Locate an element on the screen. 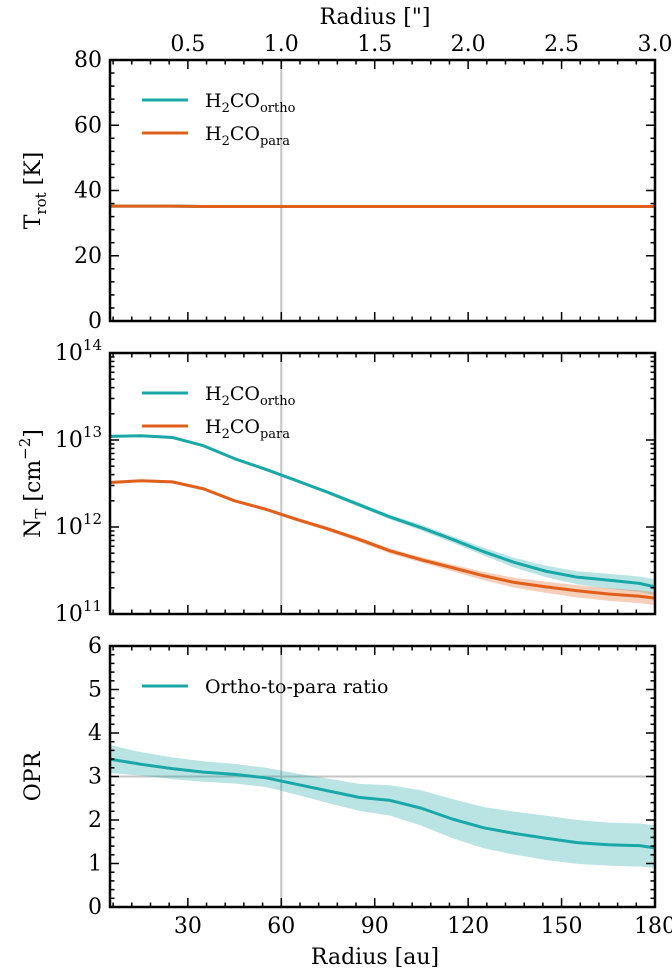 The height and width of the screenshot is (973, 672). top-axis-title: Radius ["] is located at coordinates (374, 17).